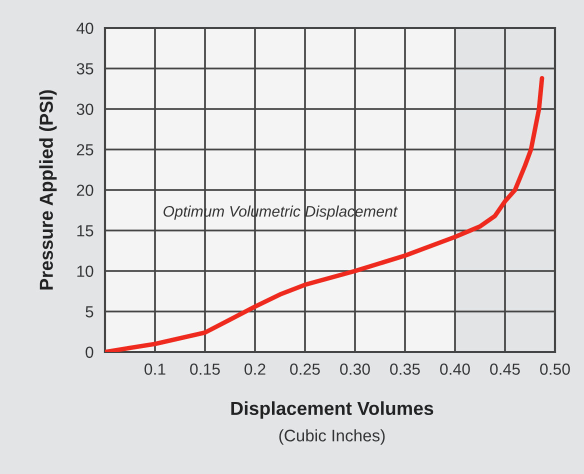 The image size is (584, 474). Describe the element at coordinates (85, 150) in the screenshot. I see `y-tick-label: 25` at that location.